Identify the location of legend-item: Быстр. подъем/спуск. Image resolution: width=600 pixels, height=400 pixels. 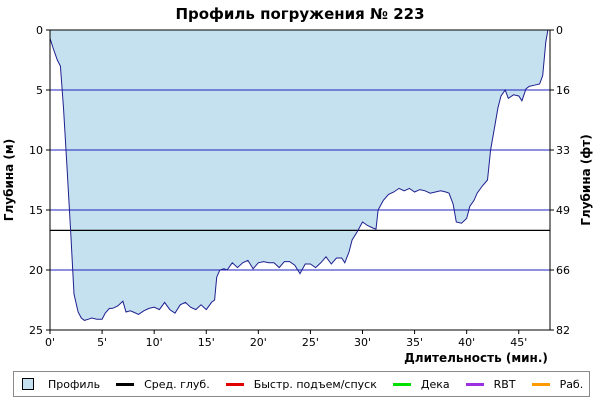
(301, 384).